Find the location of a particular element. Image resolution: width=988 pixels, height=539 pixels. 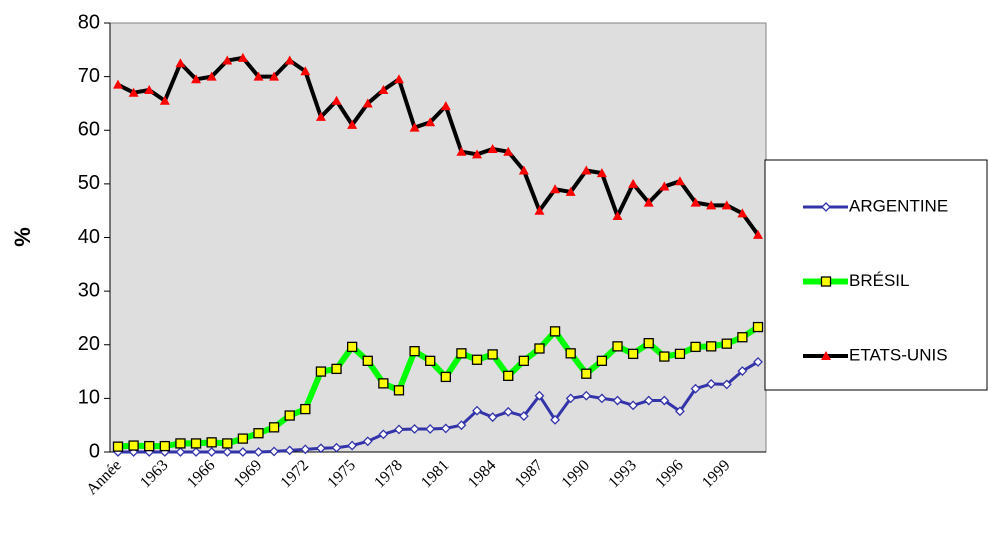

legend: ARGENTINE BRÉSIL ETATS-UNIS is located at coordinates (876, 275).